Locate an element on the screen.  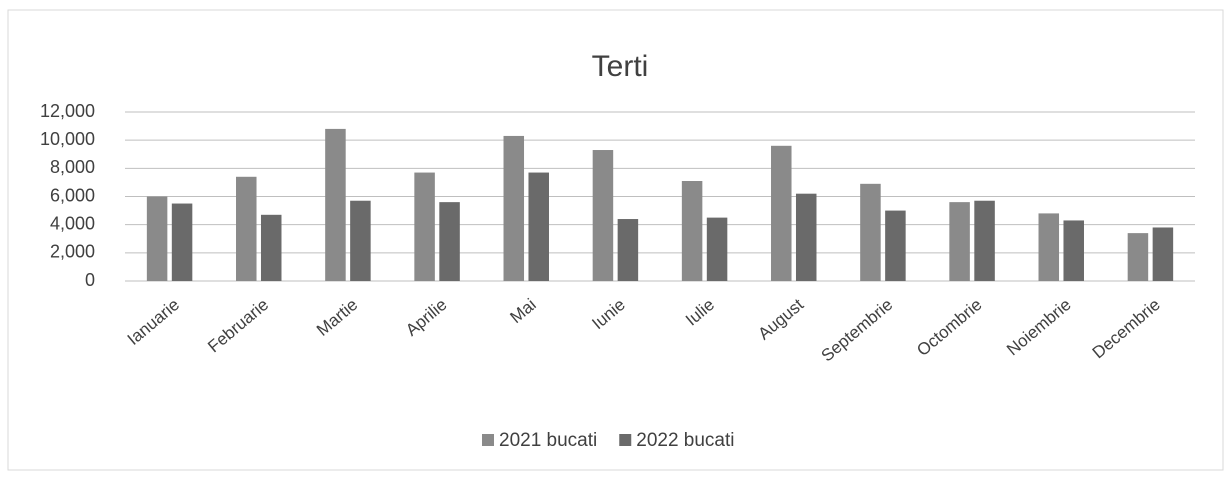
y-tick-label: 4,000 is located at coordinates (72, 223).